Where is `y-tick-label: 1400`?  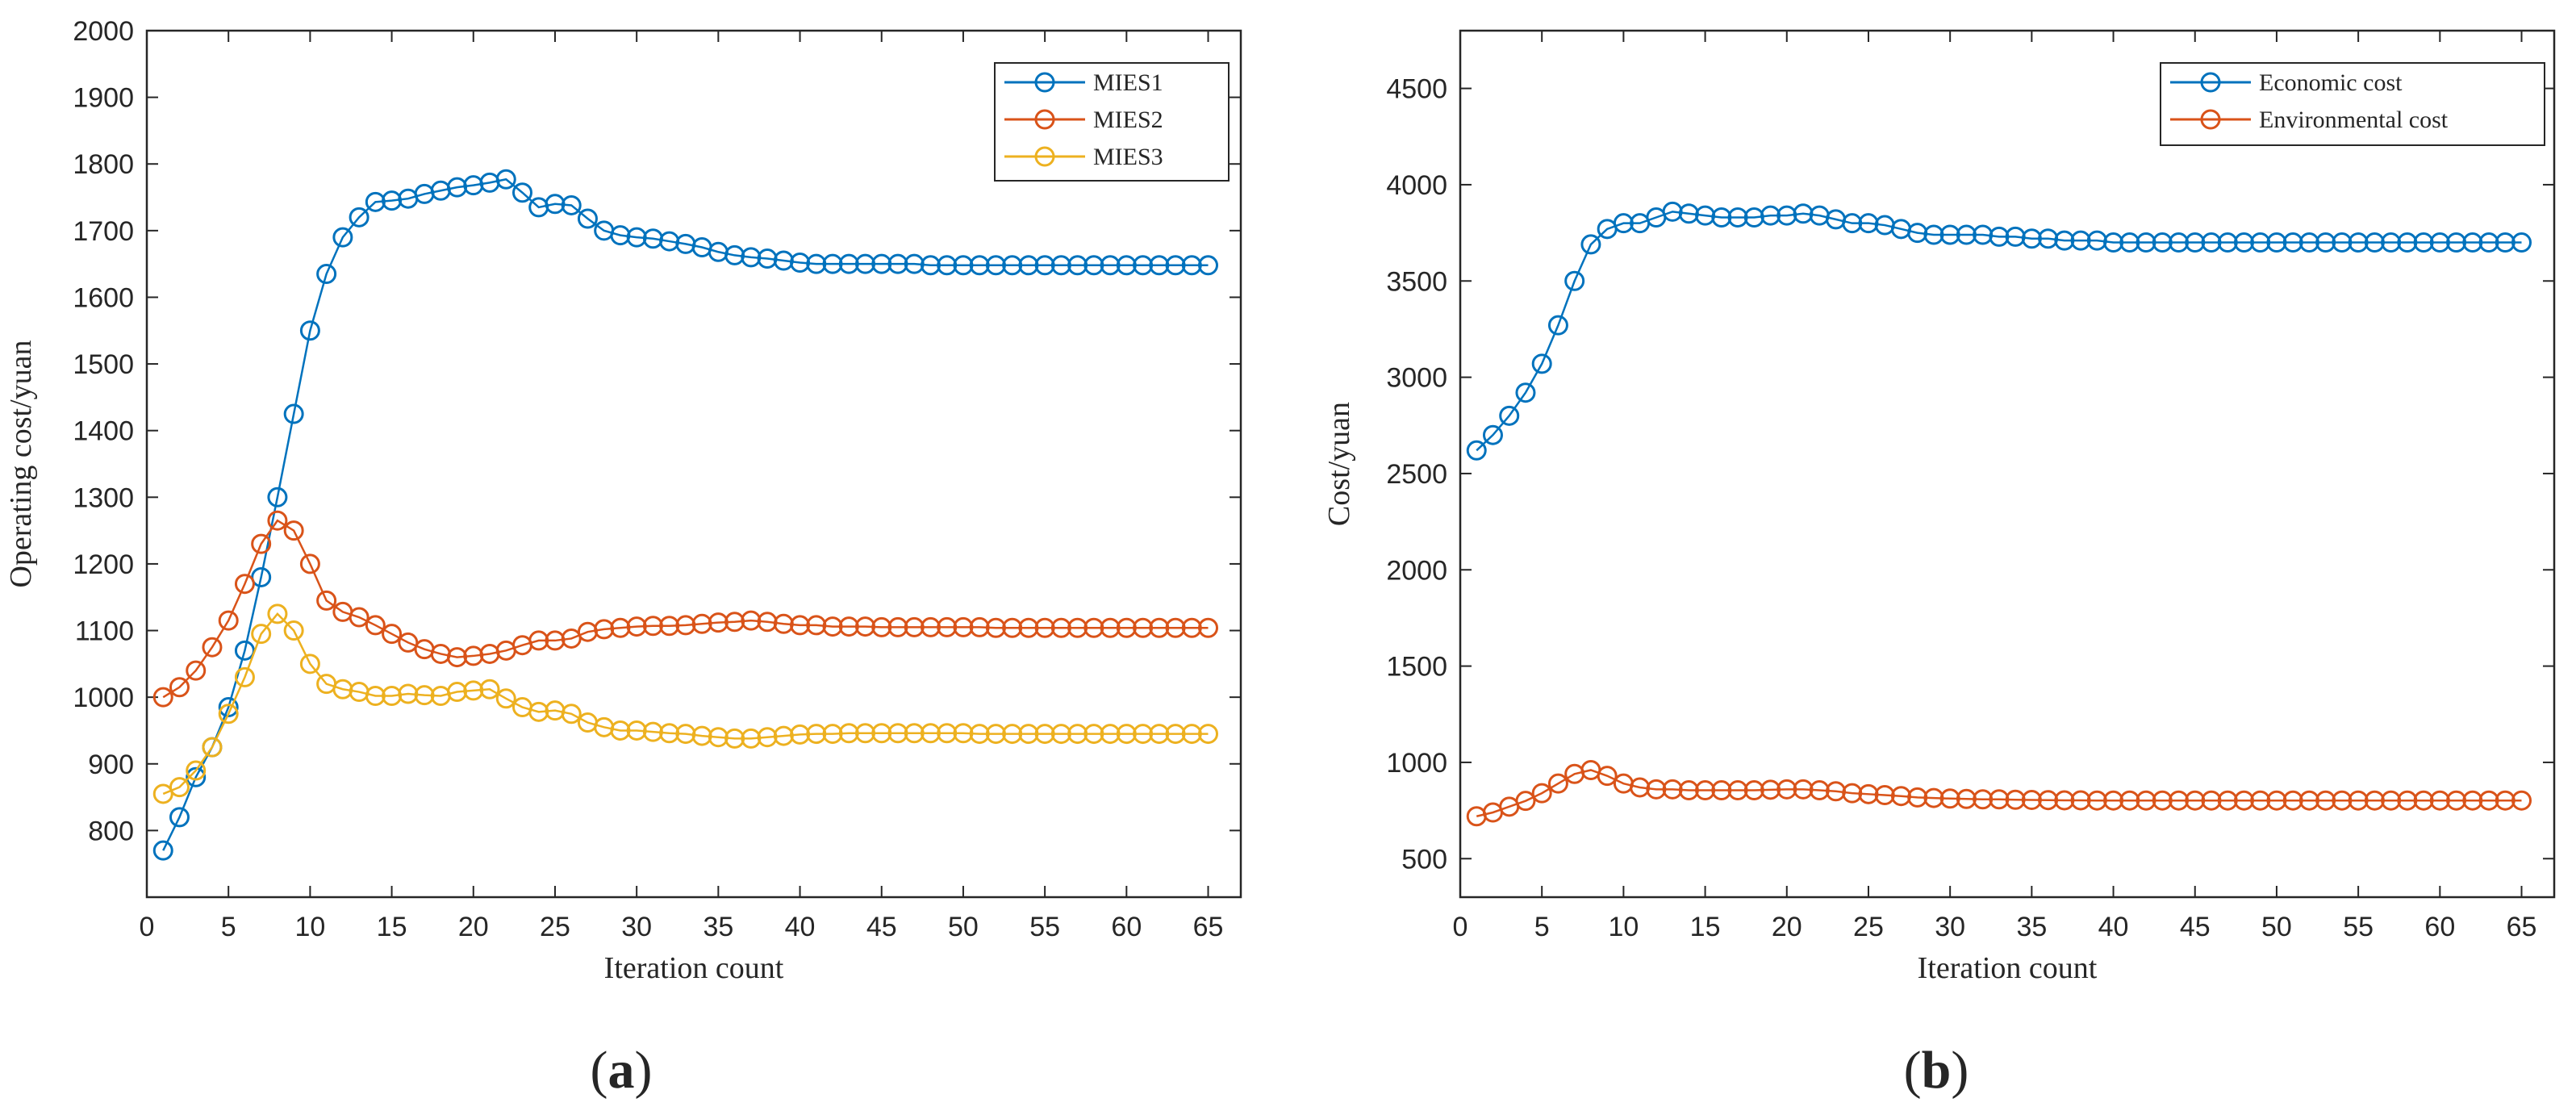
y-tick-label: 1400 is located at coordinates (104, 431).